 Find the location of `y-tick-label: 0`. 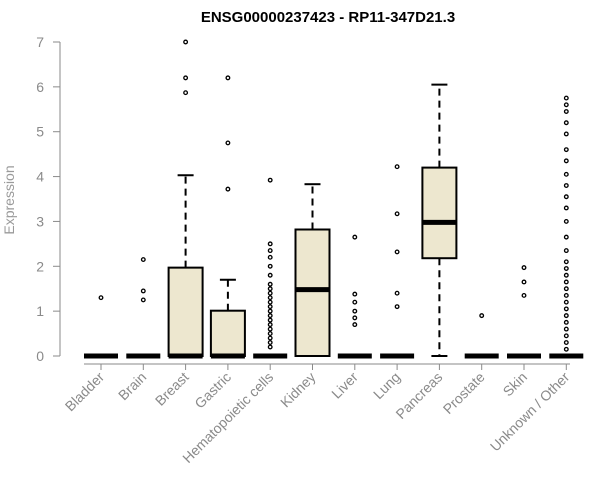

y-tick-label: 0 is located at coordinates (40, 356).